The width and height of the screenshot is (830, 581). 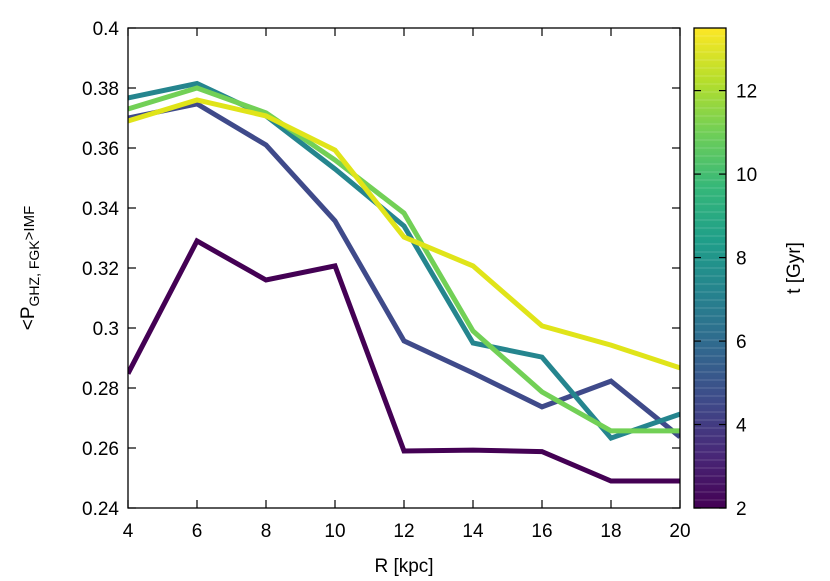 What do you see at coordinates (741, 259) in the screenshot?
I see `colorbar-tick-label: 8` at bounding box center [741, 259].